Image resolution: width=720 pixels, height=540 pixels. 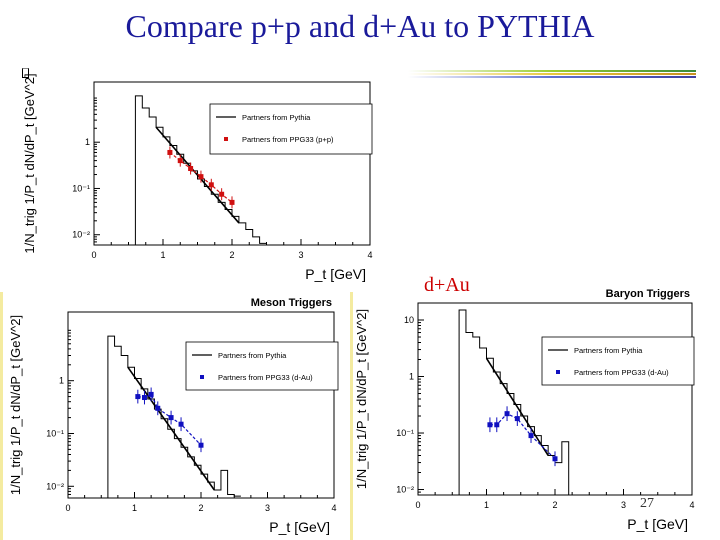 What do you see at coordinates (288, 139) in the screenshot?
I see `legend-ppg33-label: Partners from PPG33 (p+p)` at bounding box center [288, 139].